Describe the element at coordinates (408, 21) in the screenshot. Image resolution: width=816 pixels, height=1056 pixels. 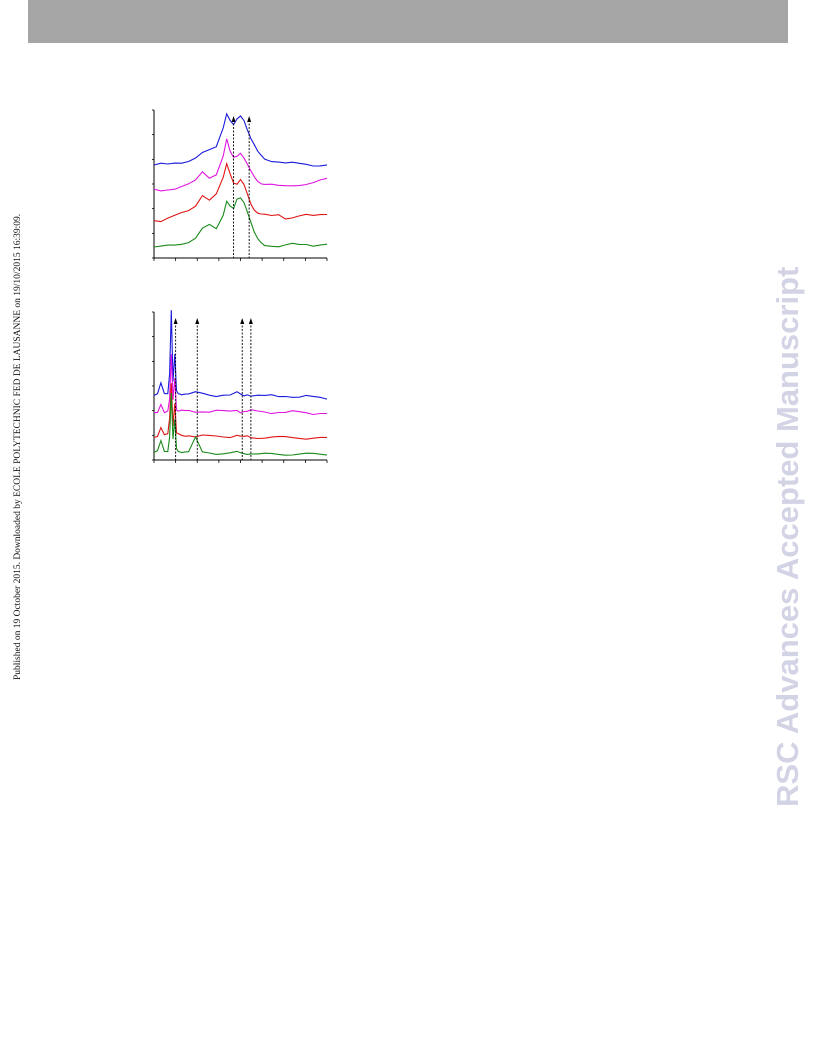
I see `header-bar` at that location.